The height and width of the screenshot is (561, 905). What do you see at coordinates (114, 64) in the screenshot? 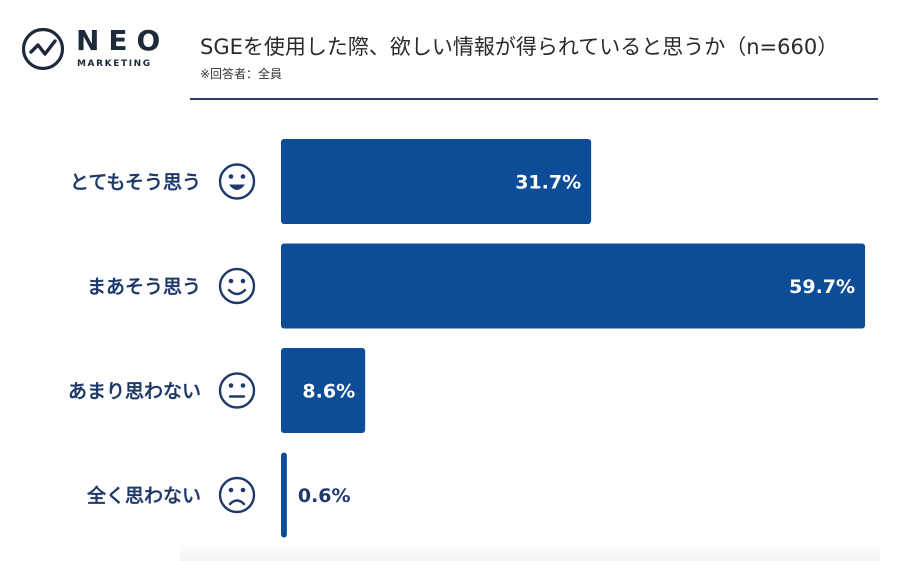
I see `logo-subtitle: MARKETING` at bounding box center [114, 64].